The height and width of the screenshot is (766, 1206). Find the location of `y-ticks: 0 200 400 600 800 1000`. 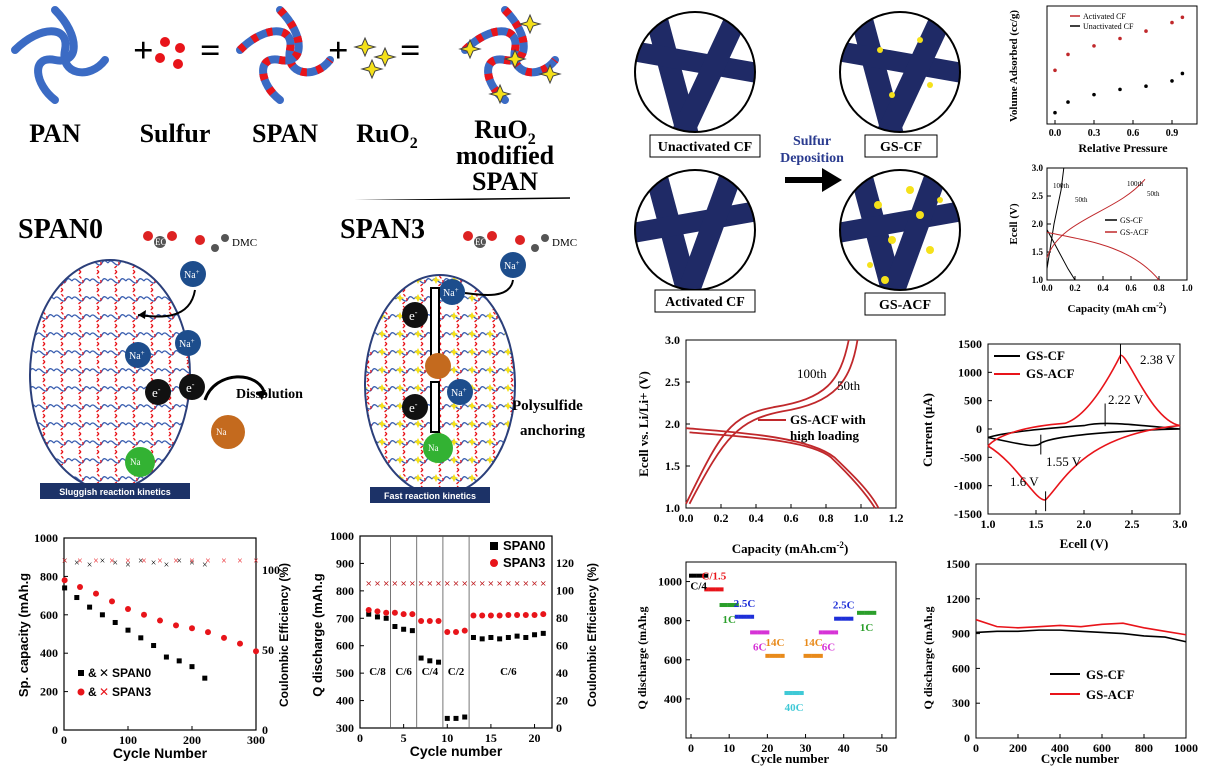

y-ticks: 0 200 400 600 800 1000 is located at coordinates (51, 634).